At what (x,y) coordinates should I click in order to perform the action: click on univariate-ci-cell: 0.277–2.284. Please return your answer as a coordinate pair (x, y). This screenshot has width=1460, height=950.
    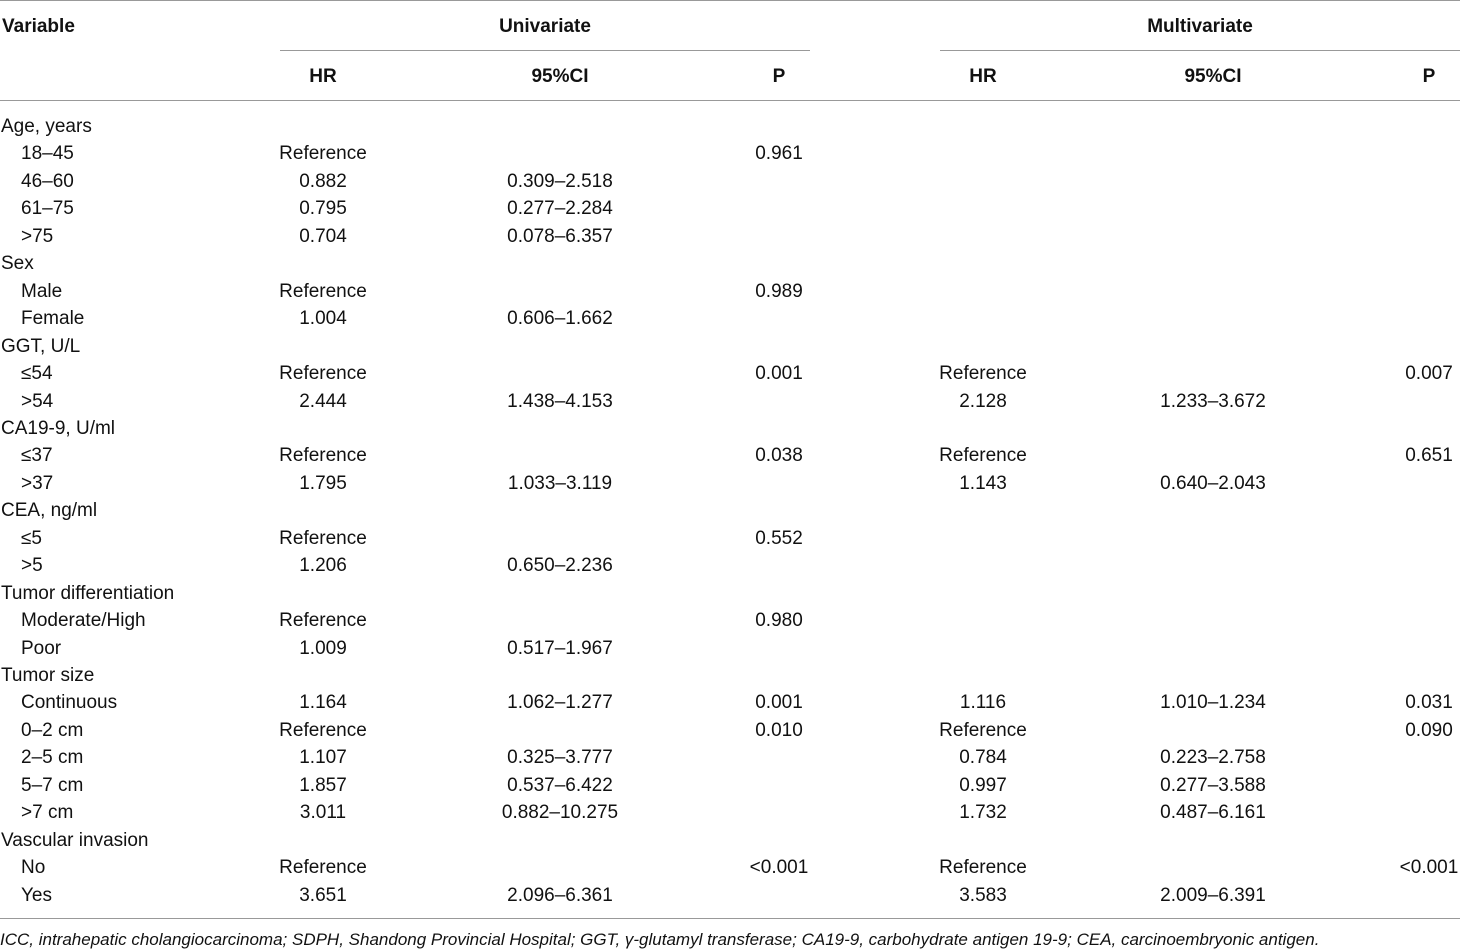
    Looking at the image, I should click on (560, 209).